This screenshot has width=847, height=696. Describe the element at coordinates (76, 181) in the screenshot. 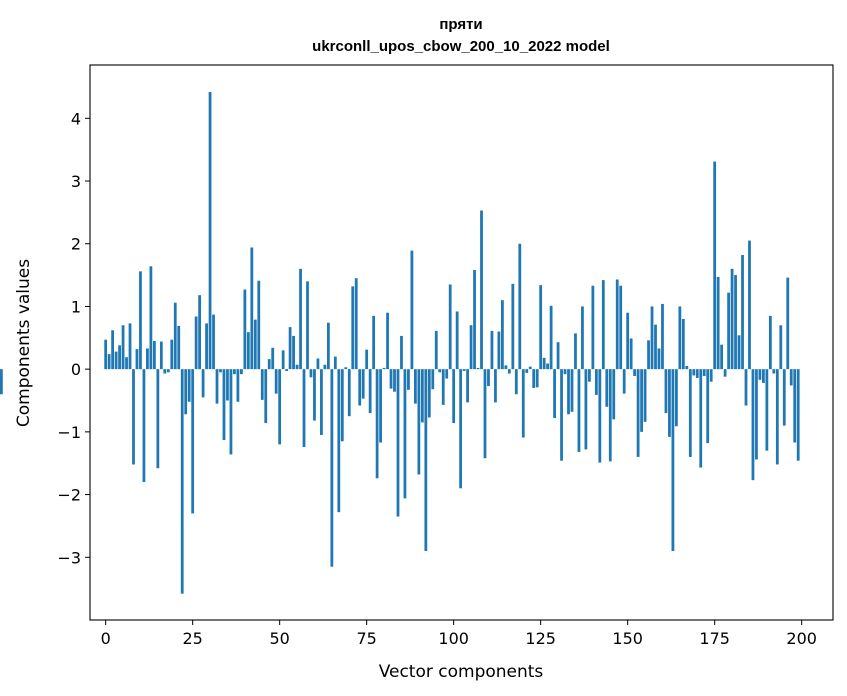

I see `y-tick-label: 3` at that location.